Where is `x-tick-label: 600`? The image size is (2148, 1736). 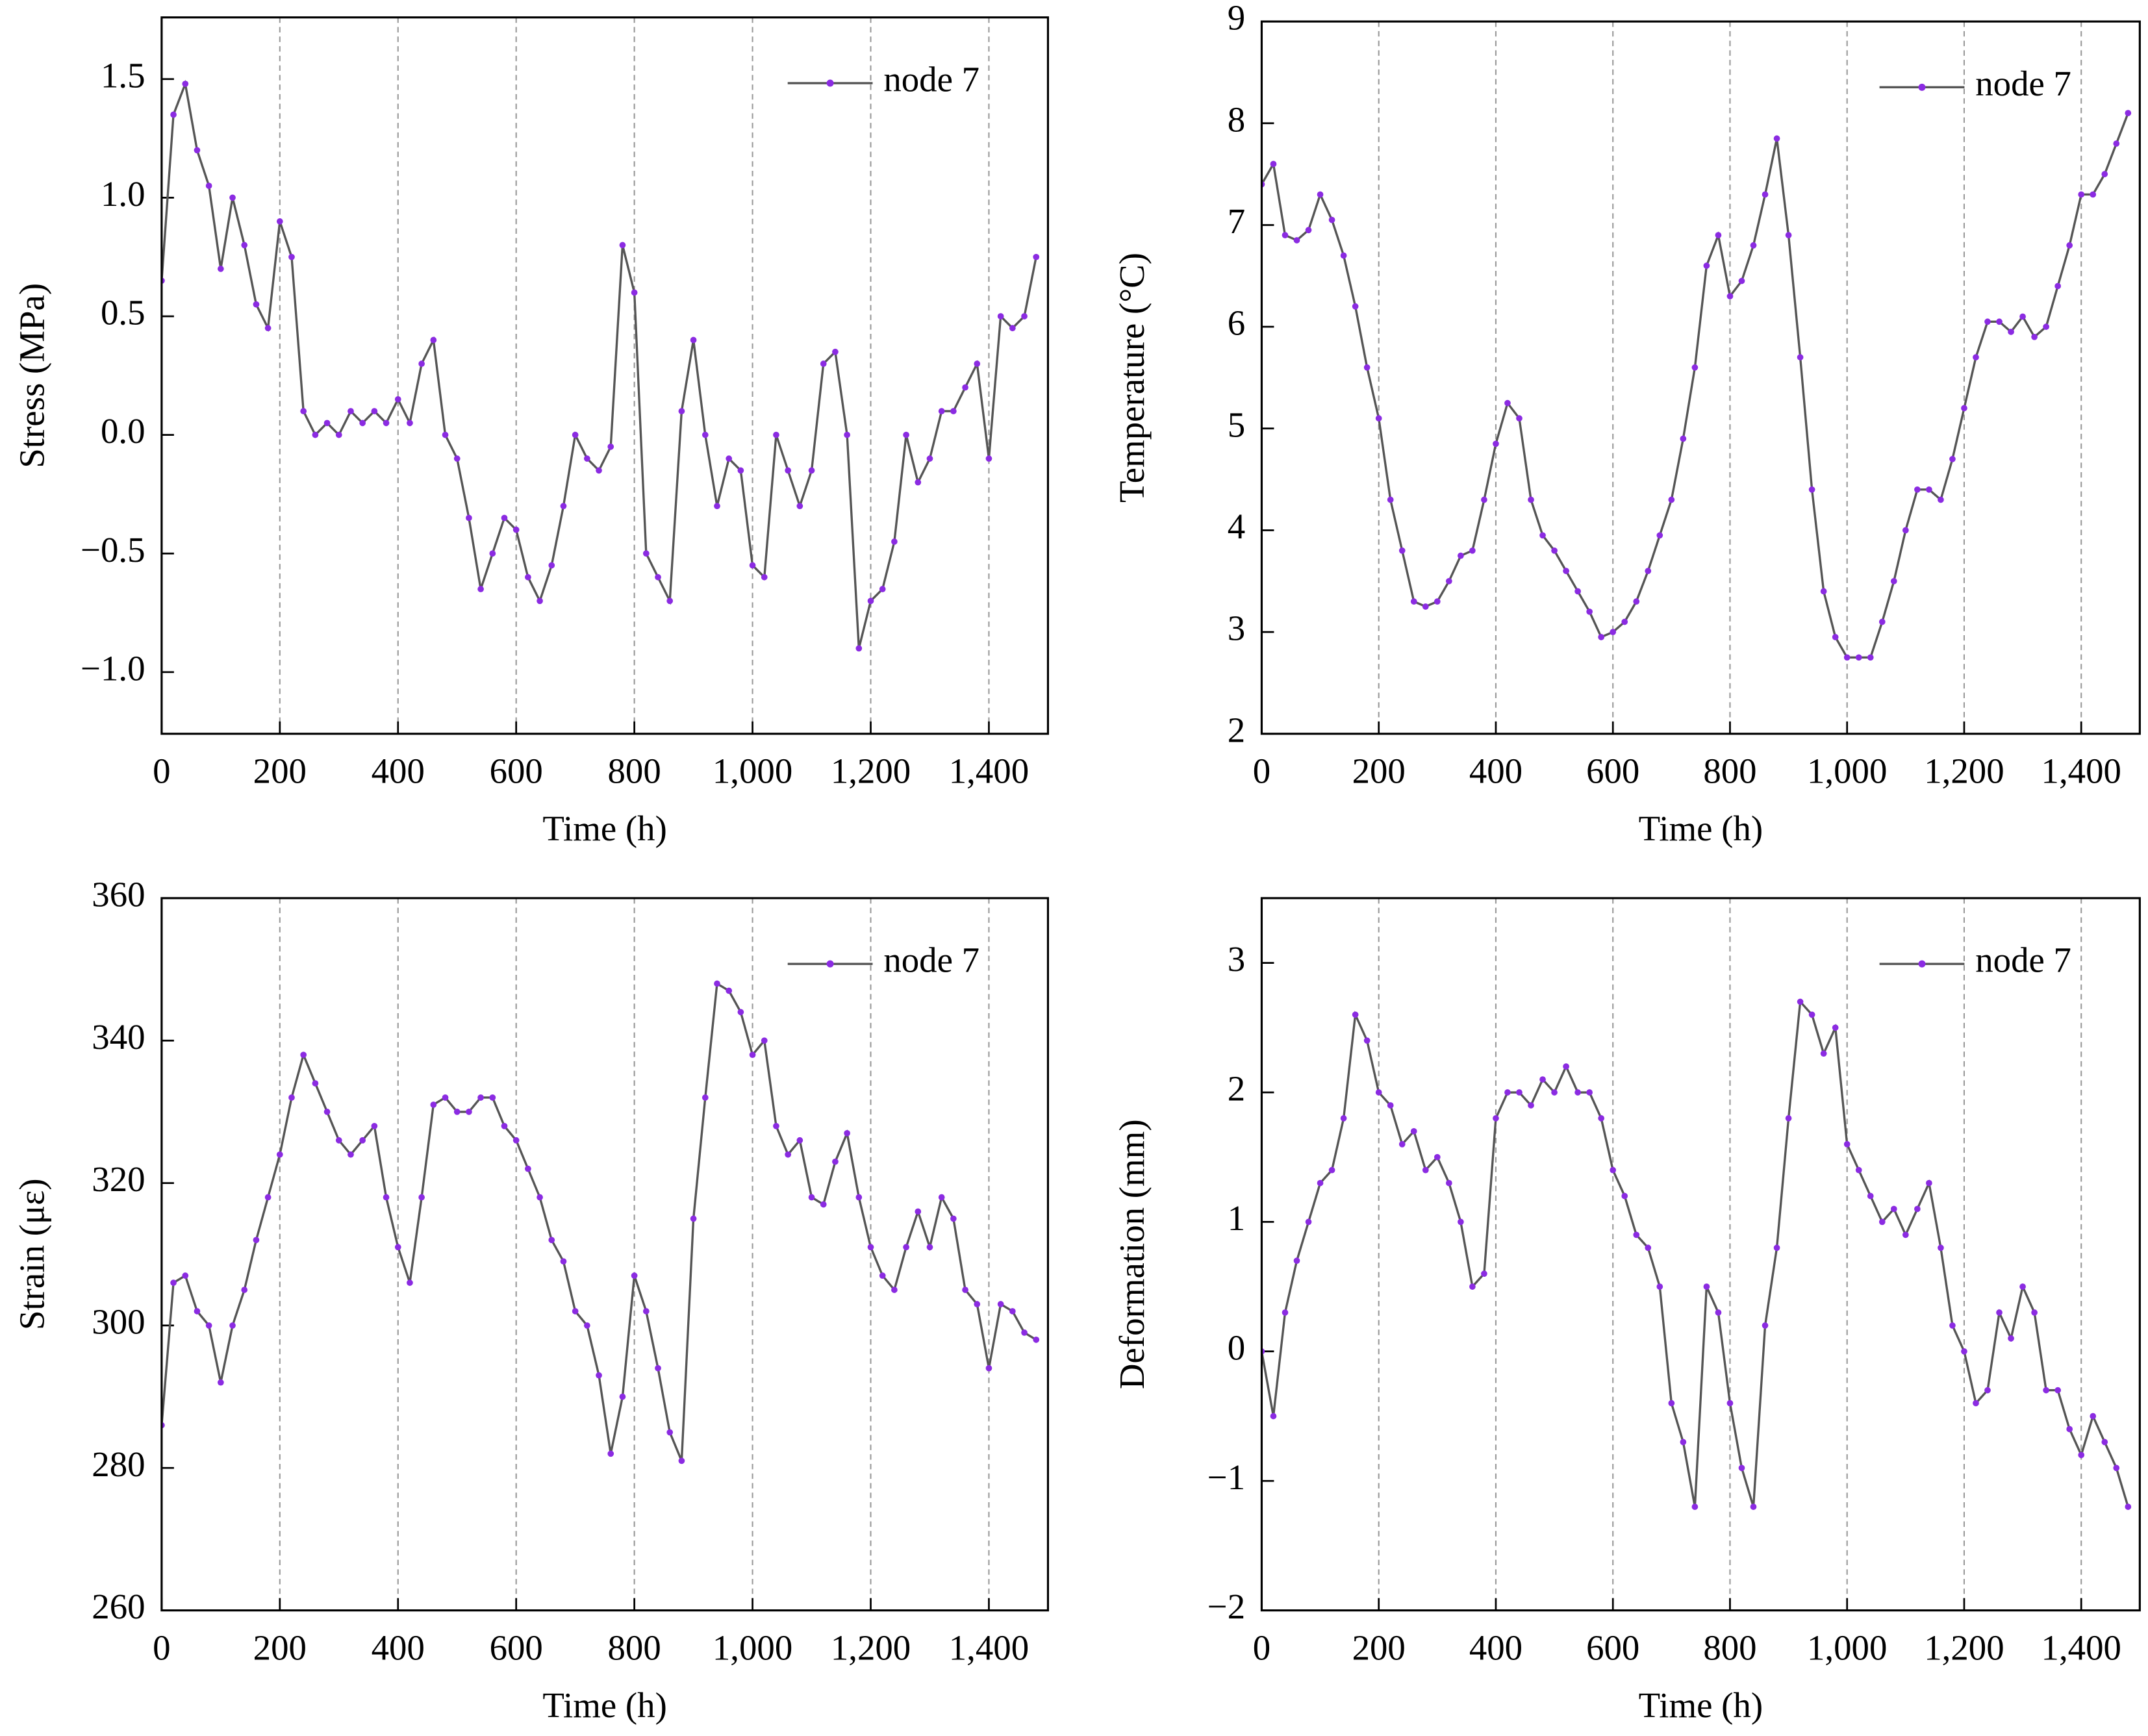 x-tick-label: 600 is located at coordinates (516, 771).